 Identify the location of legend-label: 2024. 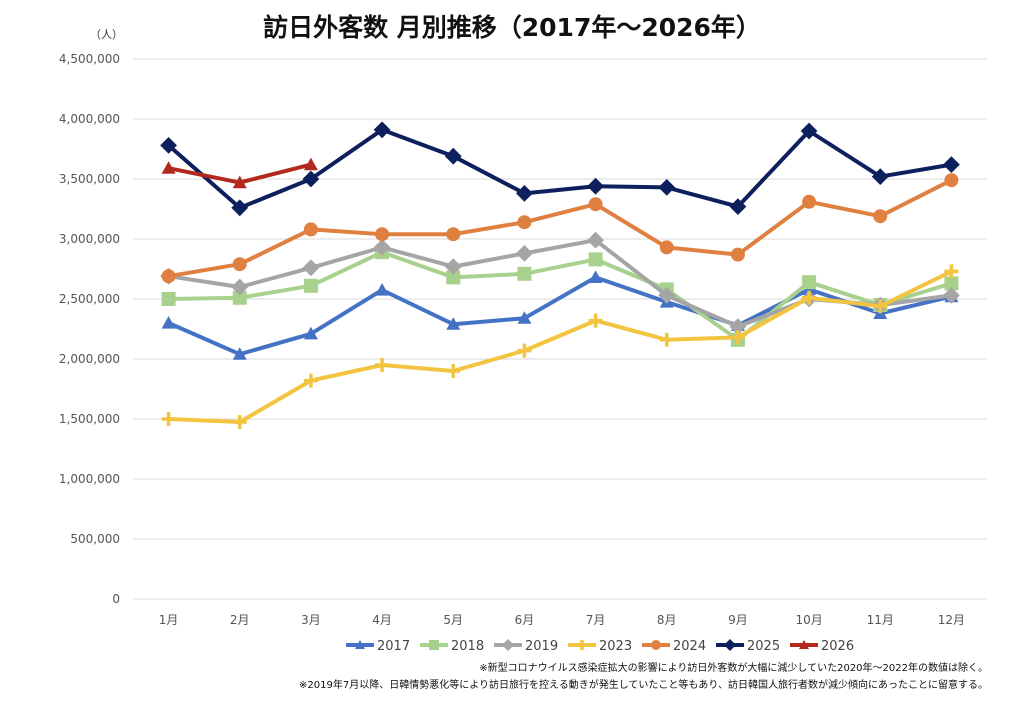
(689, 646).